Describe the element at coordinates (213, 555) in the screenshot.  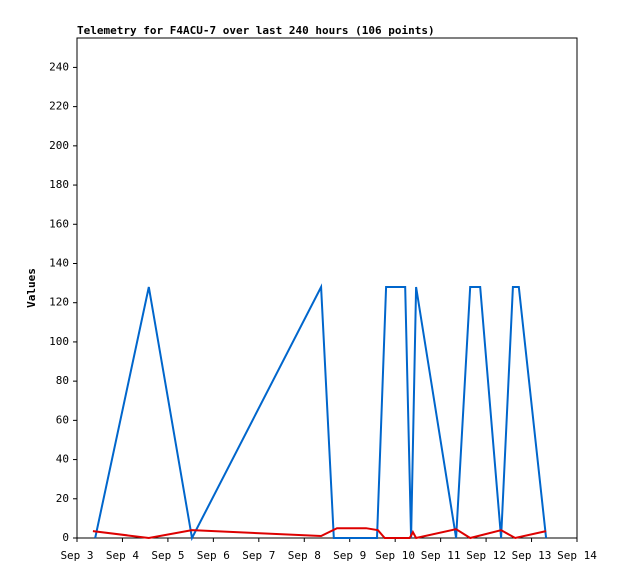
I see `x-tick-label: Sep 6` at that location.